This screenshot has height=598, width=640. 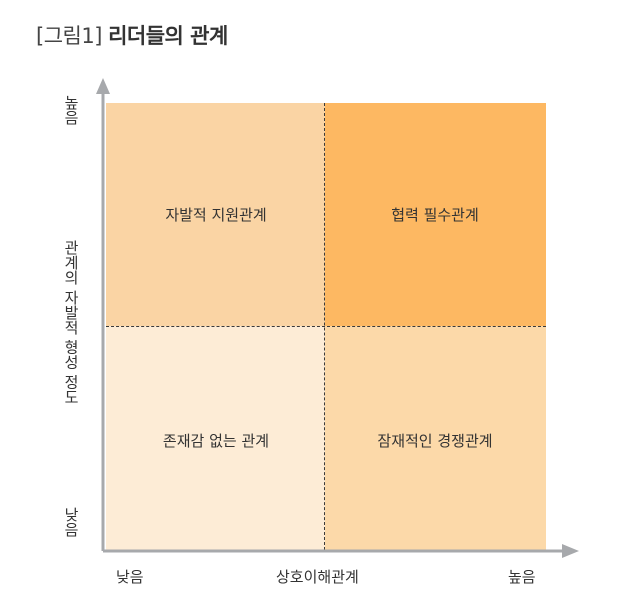 What do you see at coordinates (168, 36) in the screenshot?
I see `figure-title-text: 리더들의 관계` at bounding box center [168, 36].